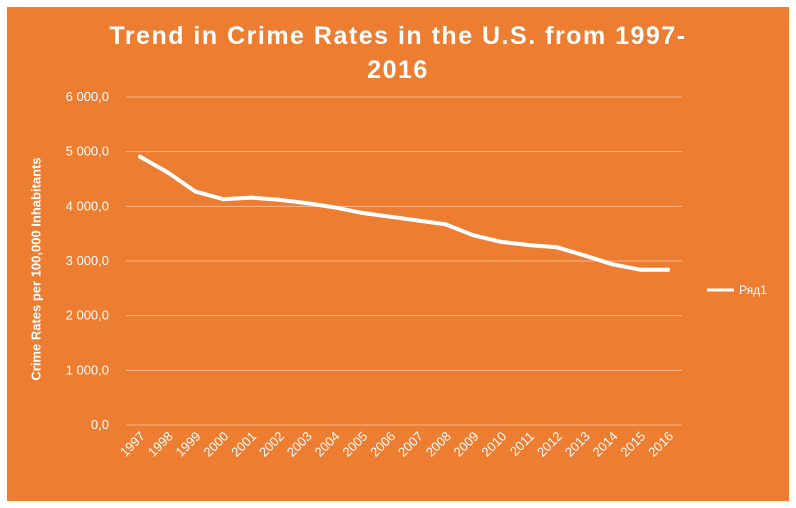 Image resolution: width=796 pixels, height=508 pixels. Describe the element at coordinates (549, 444) in the screenshot. I see `x-tick-label: 2012` at that location.